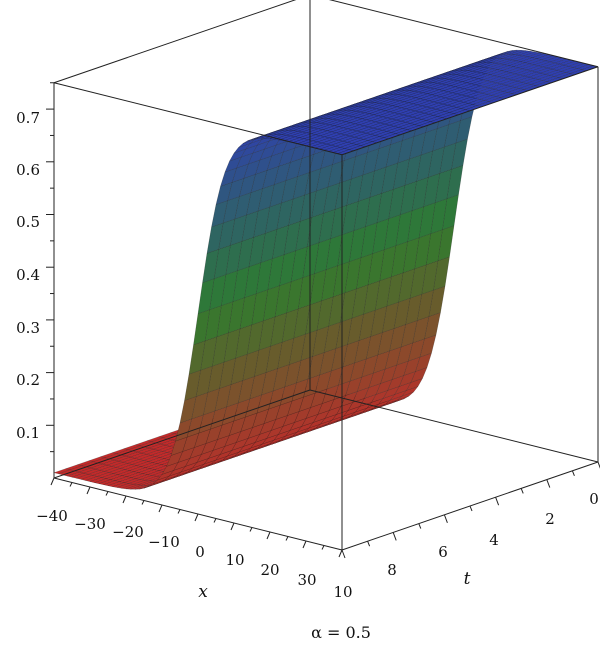 This screenshot has height=650, width=600. I want to click on z-tick-label: 0.1, so click(28, 433).